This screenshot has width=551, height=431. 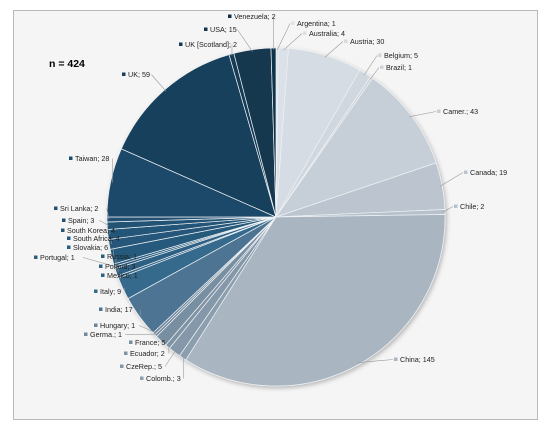 I want to click on slice-label: Germa.; 1, so click(x=106, y=334).